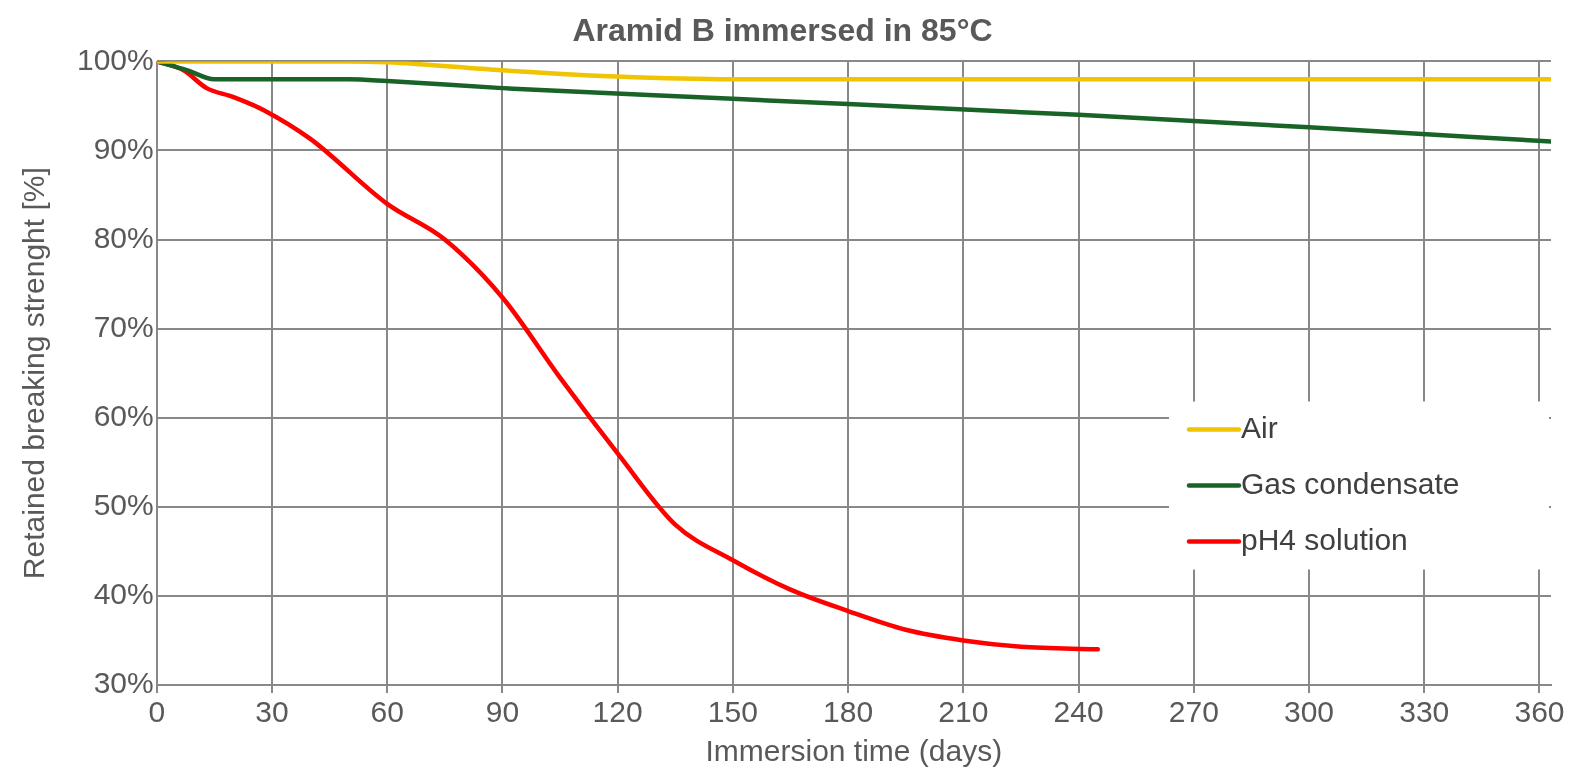 This screenshot has height=781, width=1581. Describe the element at coordinates (123, 237) in the screenshot. I see `y-tick-label: 80%` at that location.